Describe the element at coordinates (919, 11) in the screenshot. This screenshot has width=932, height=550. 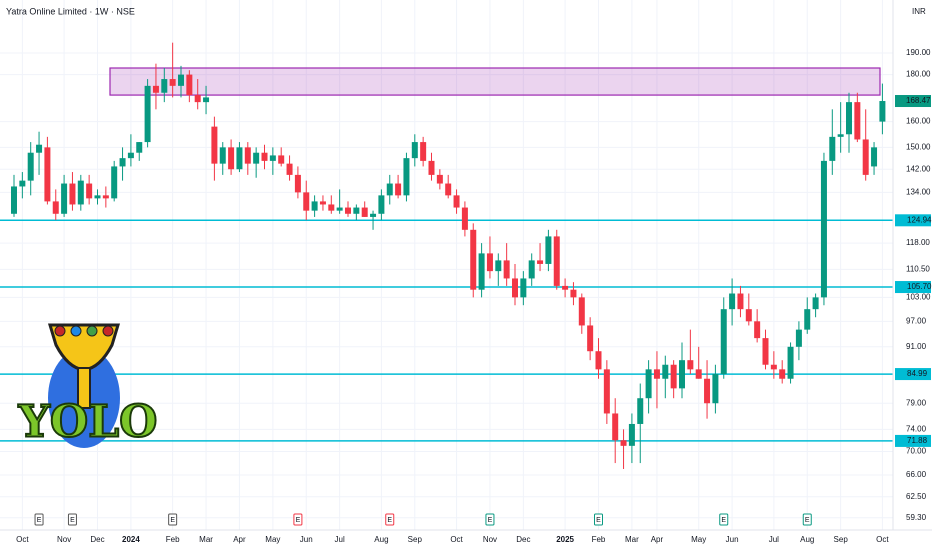
I see `currency: INR` at that location.